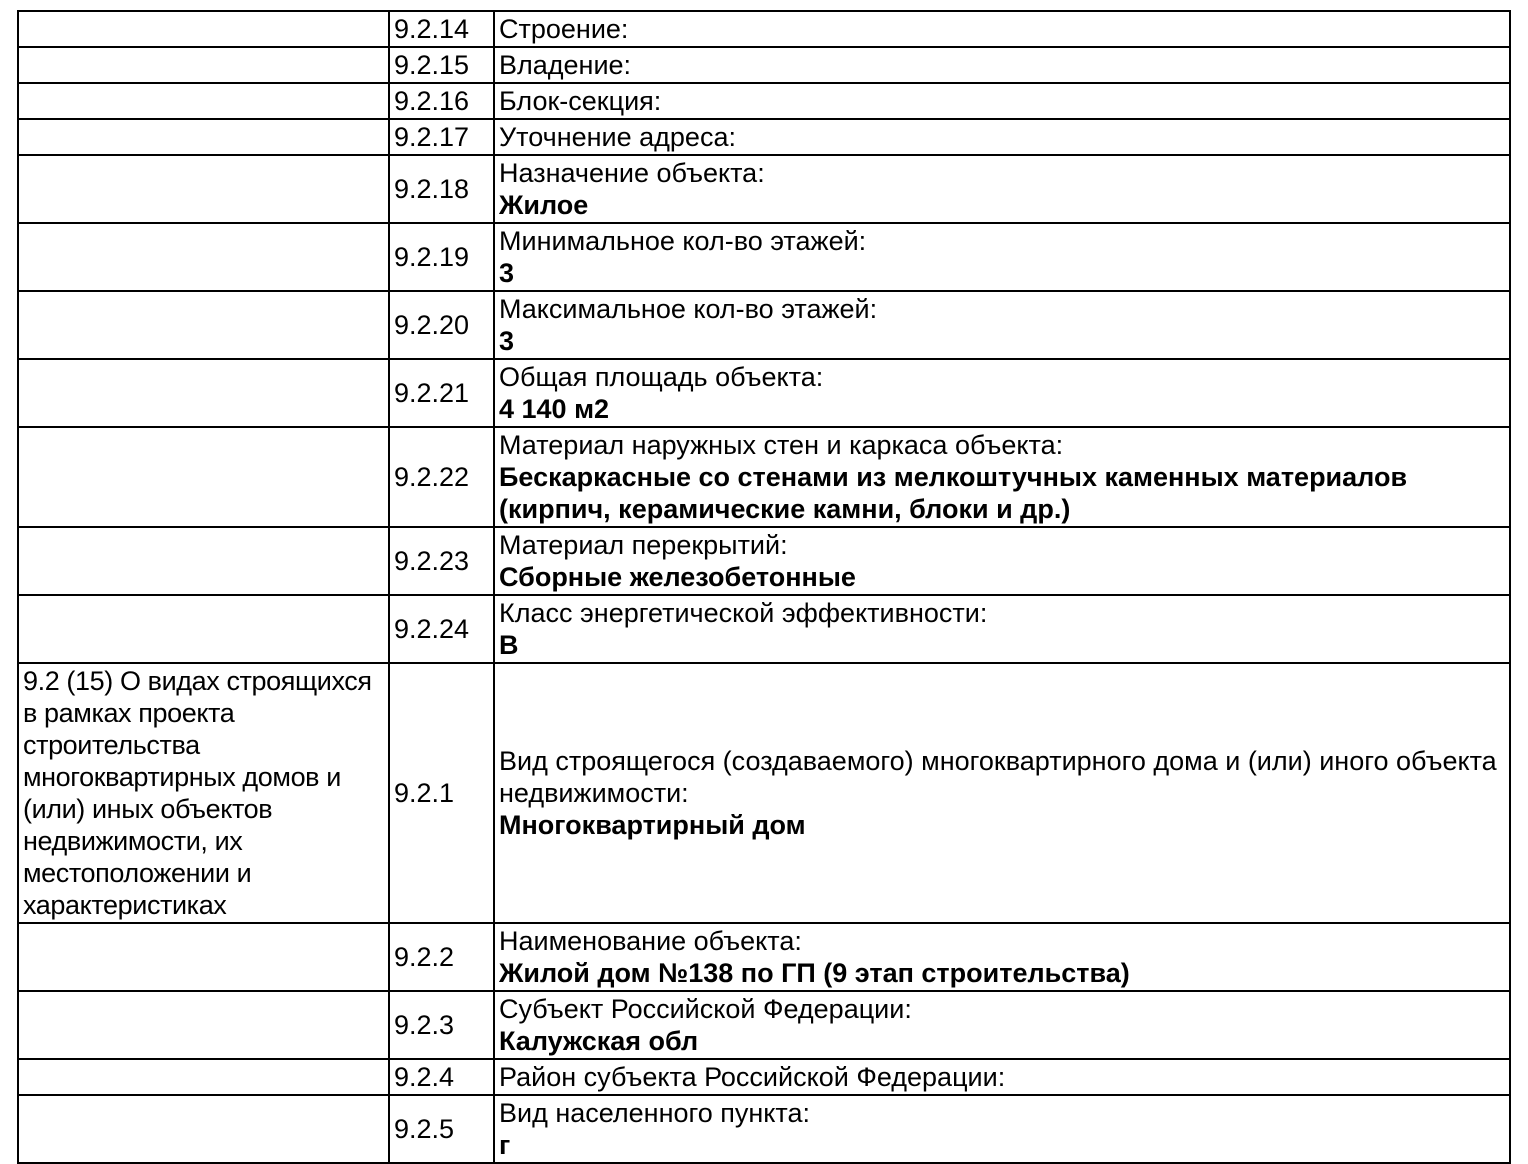 The image size is (1528, 1164). Describe the element at coordinates (1002, 137) in the screenshot. I see `row-content-cell: Уточнение адреса:` at that location.